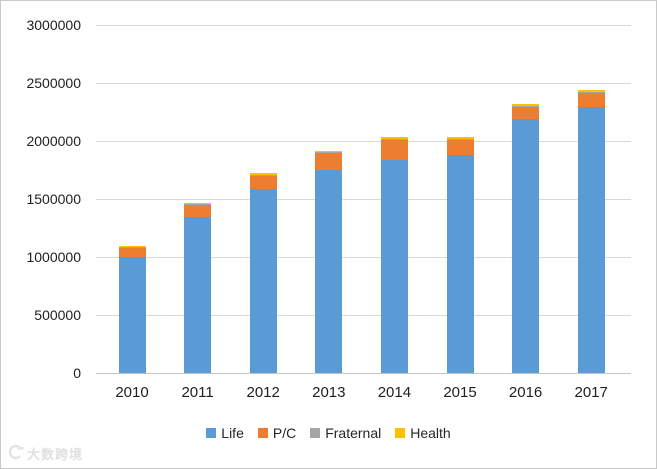 This screenshot has height=469, width=657. What do you see at coordinates (525, 392) in the screenshot?
I see `x-axis-tick-label: 2016` at bounding box center [525, 392].